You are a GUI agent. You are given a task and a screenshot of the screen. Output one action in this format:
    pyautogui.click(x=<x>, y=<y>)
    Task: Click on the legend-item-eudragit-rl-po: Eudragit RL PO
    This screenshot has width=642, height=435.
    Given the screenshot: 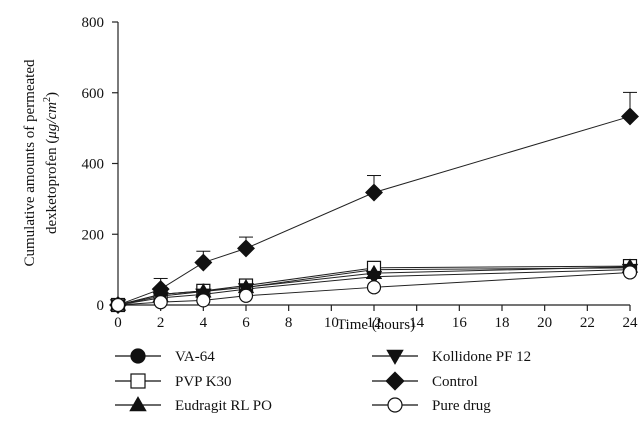 What is the action you would take?
    pyautogui.click(x=193, y=405)
    